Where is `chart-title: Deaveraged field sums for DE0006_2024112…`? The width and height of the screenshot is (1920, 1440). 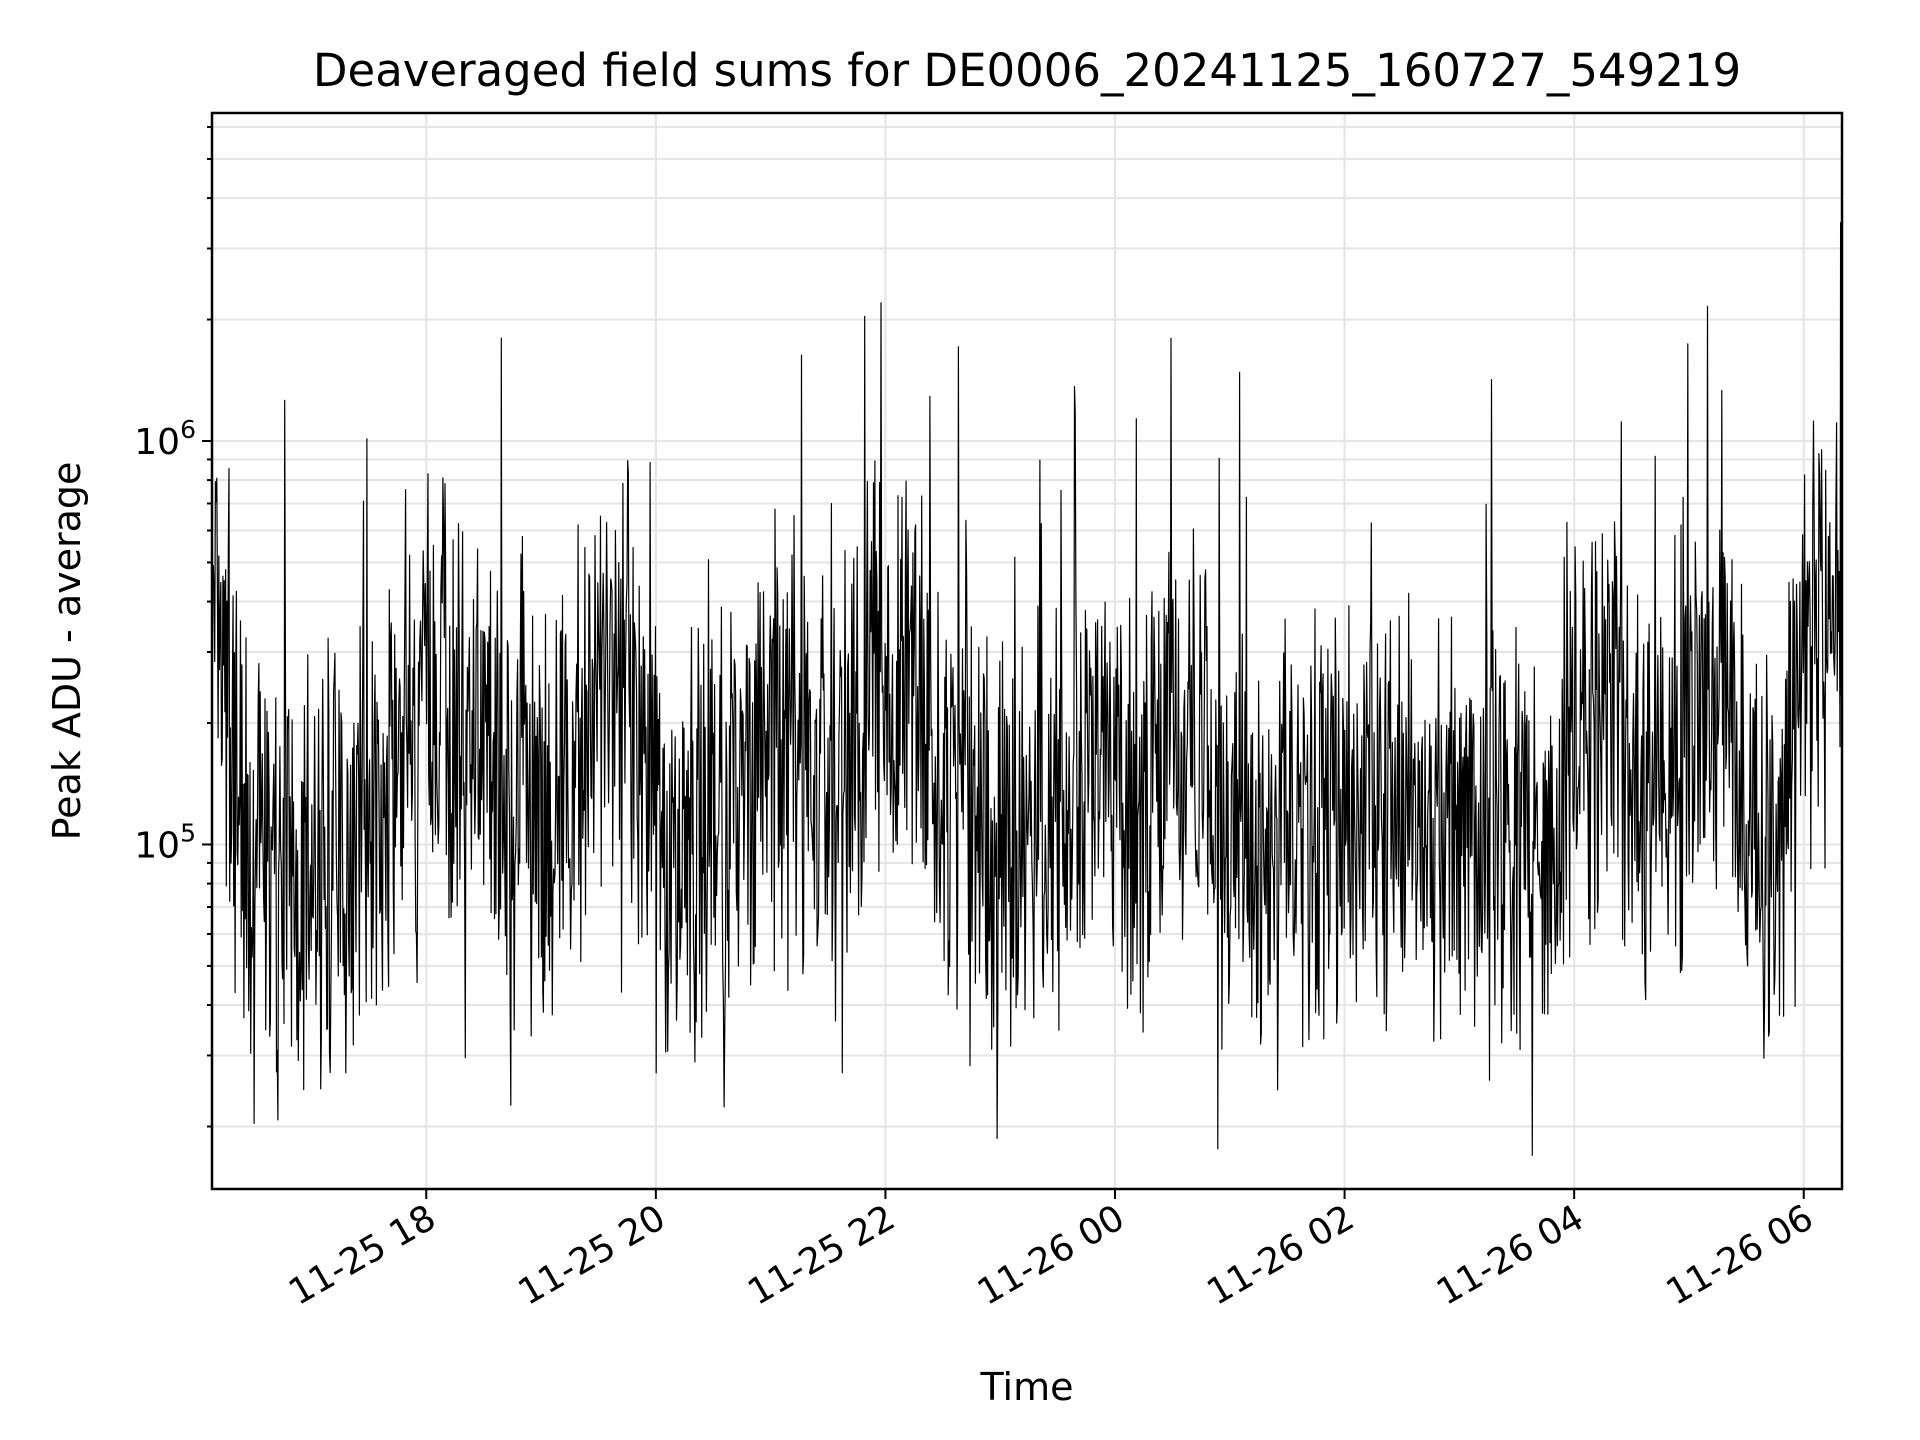
chart-title: Deaveraged field sums for DE0006_2024112… is located at coordinates (1027, 70).